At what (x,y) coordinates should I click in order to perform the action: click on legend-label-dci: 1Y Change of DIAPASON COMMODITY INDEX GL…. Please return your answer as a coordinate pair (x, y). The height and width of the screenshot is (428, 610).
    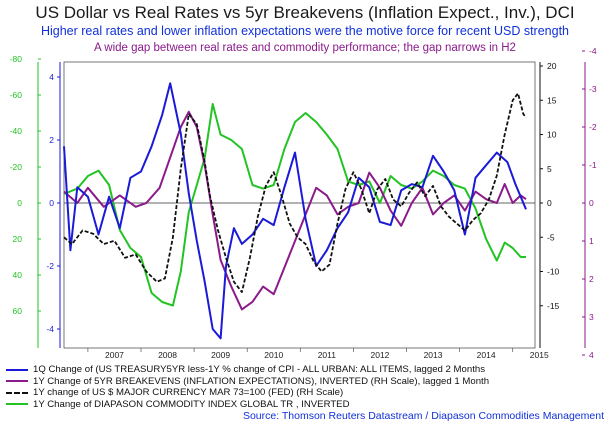
    Looking at the image, I should click on (191, 404).